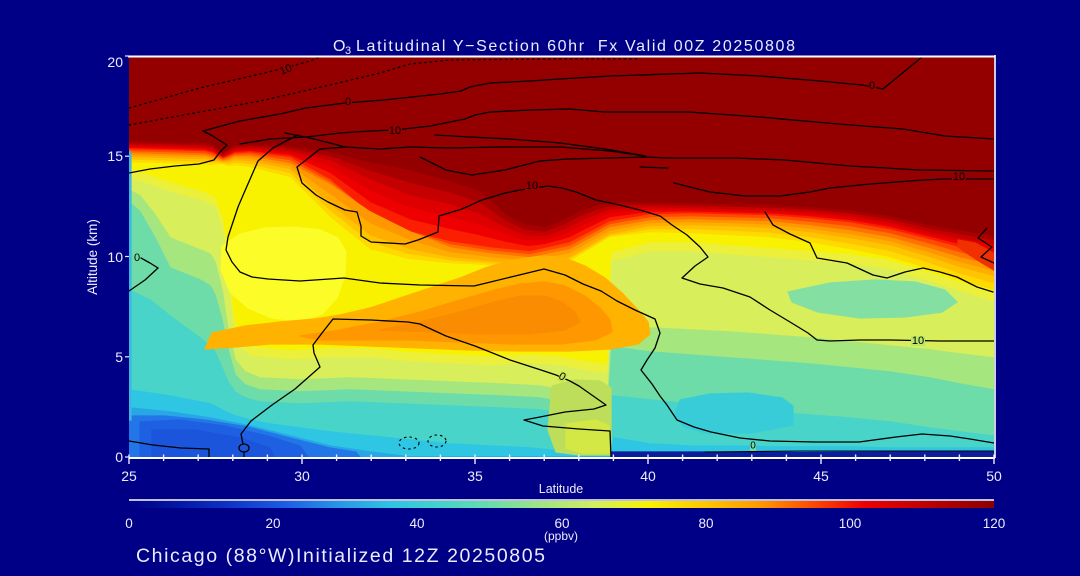  Describe the element at coordinates (92, 257) in the screenshot. I see `svg-text: Altitude (km)` at that location.